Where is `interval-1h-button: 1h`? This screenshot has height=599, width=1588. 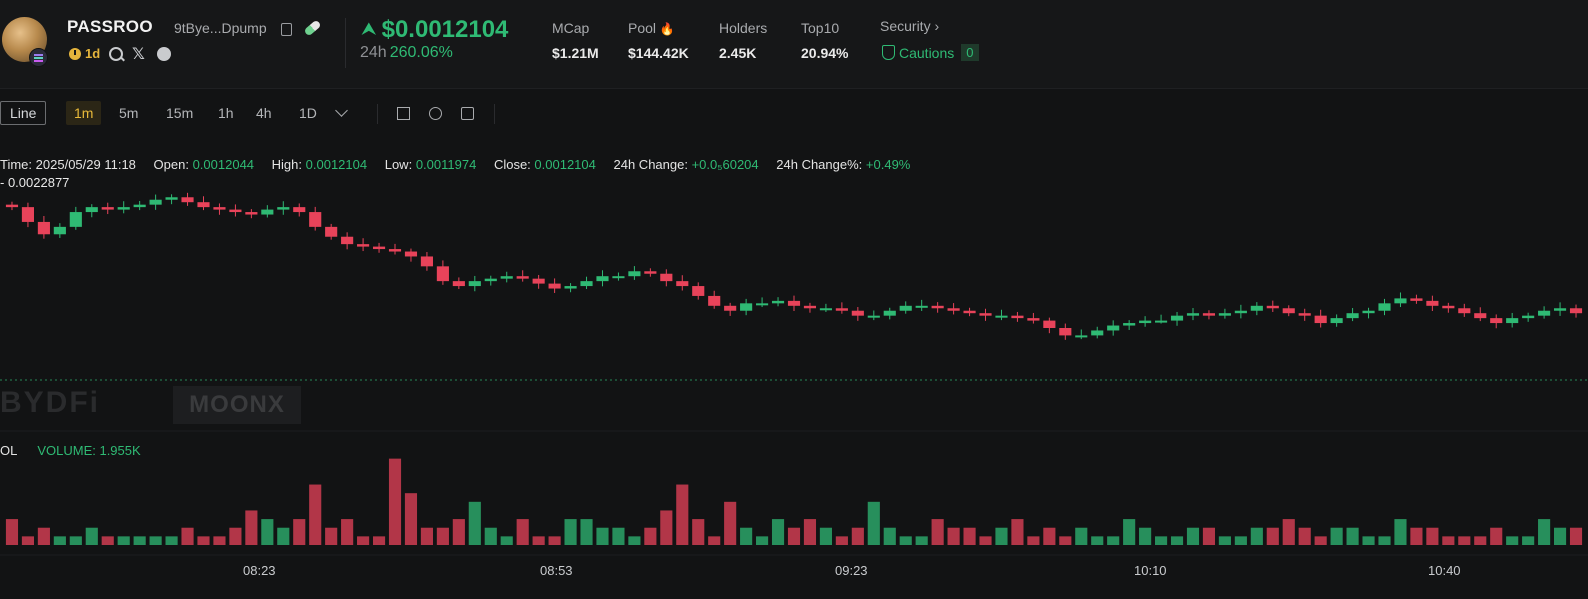 interval-1h-button: 1h is located at coordinates (226, 113).